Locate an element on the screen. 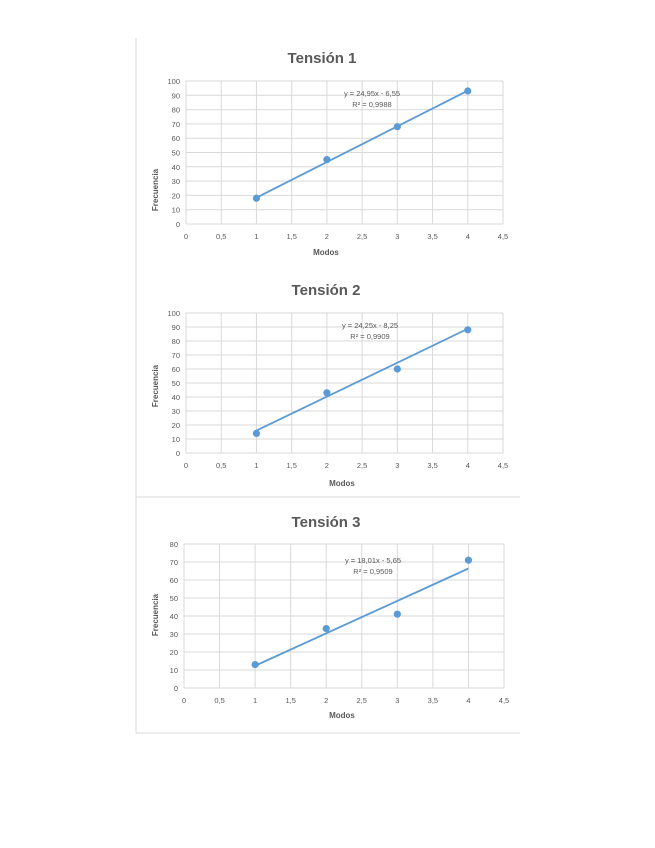 This screenshot has height=848, width=655. trendline-equation: y = 24,25x - 8,25 is located at coordinates (370, 325).